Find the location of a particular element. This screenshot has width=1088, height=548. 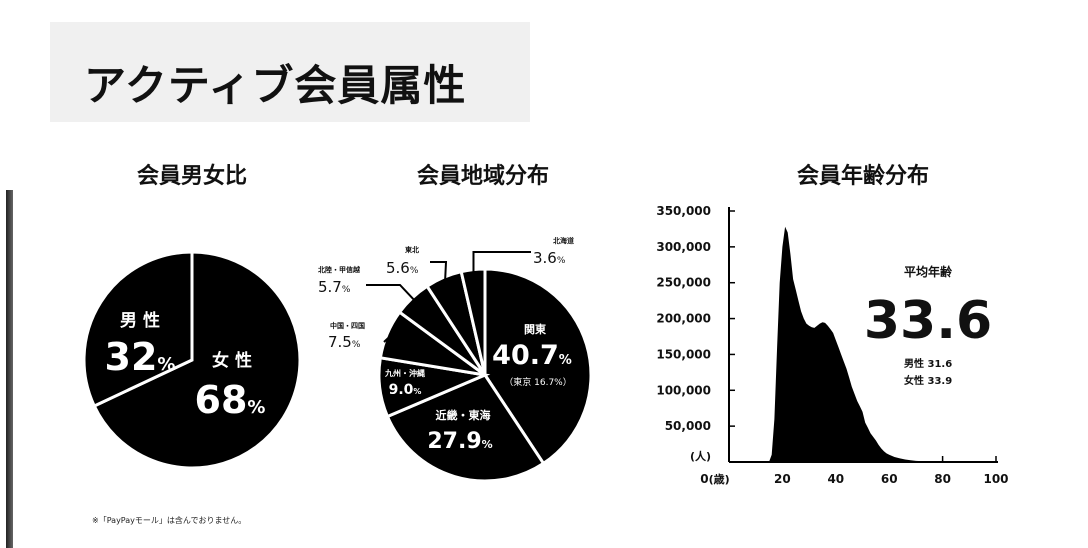

region-value-4: 5.7% is located at coordinates (334, 287).